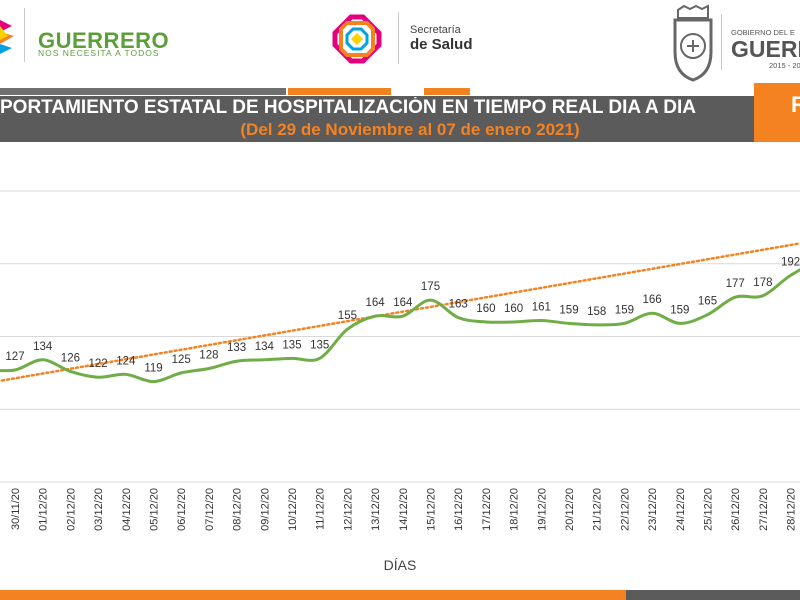 Image resolution: width=800 pixels, height=600 pixels. I want to click on secretaria-name: de Salud, so click(441, 44).